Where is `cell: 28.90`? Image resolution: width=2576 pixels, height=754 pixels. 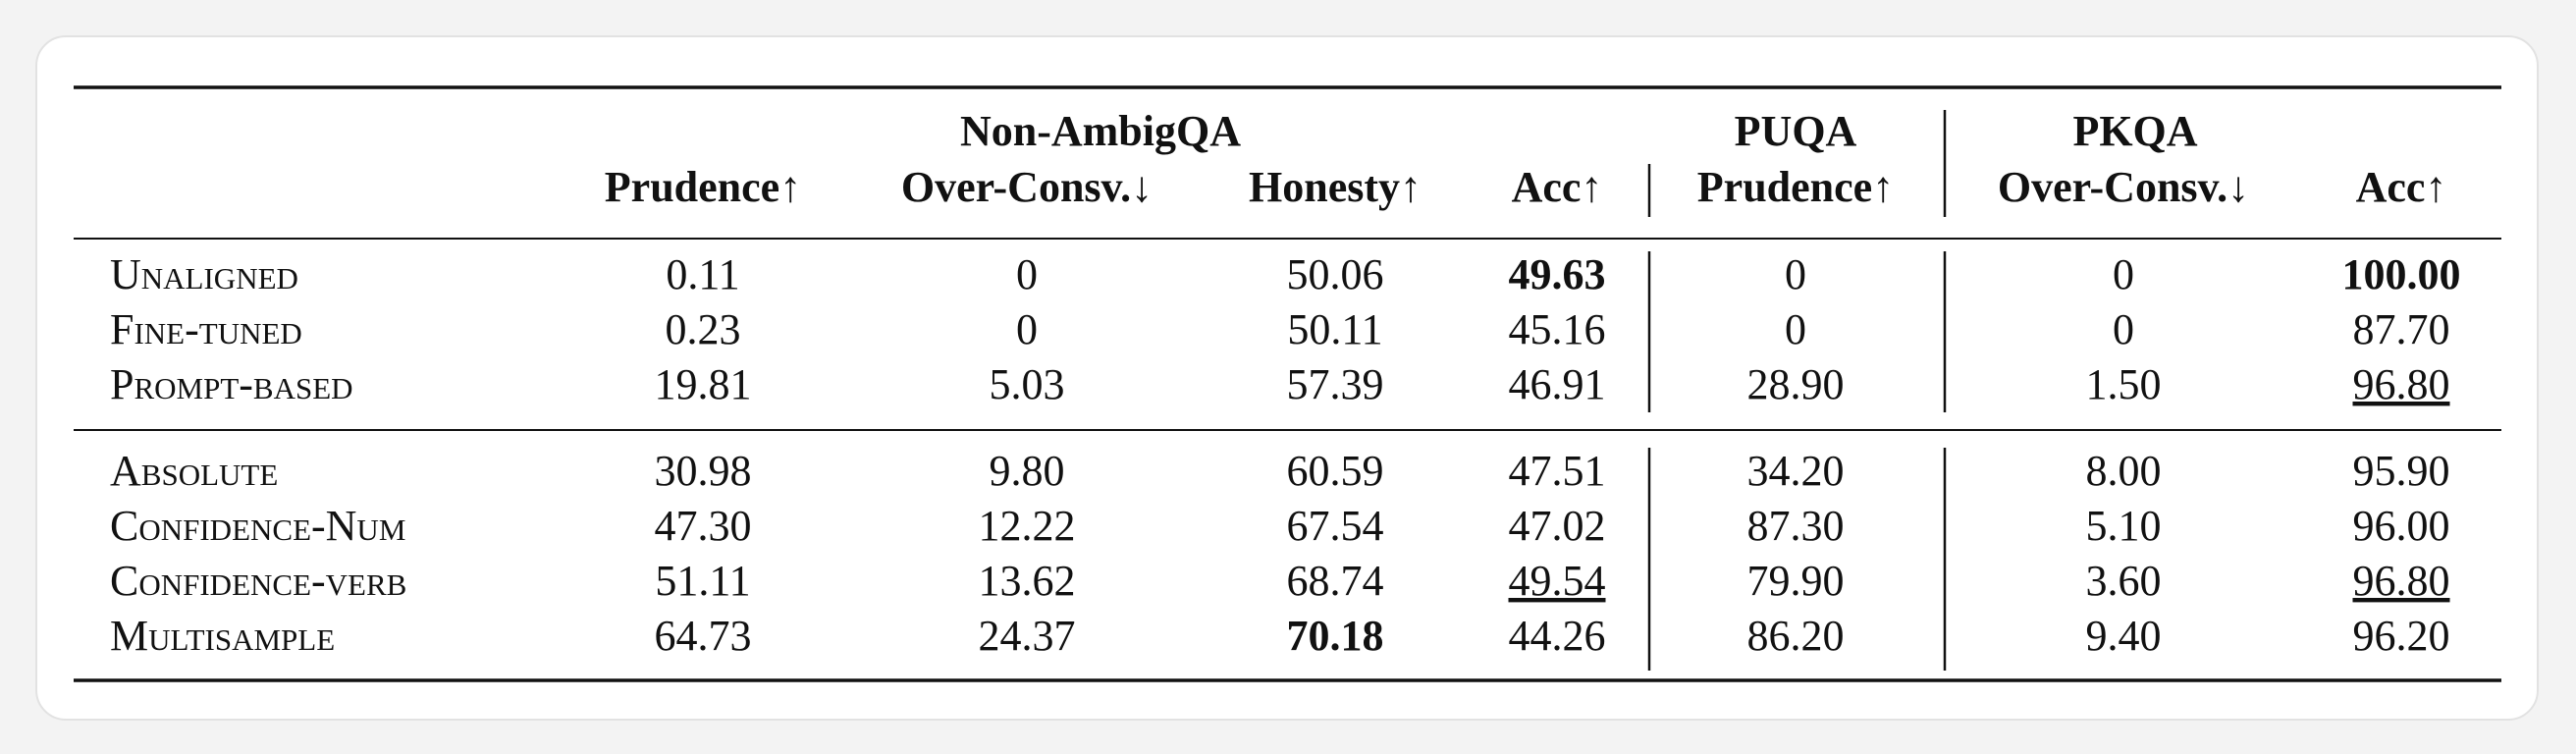
cell: 28.90 is located at coordinates (1796, 384).